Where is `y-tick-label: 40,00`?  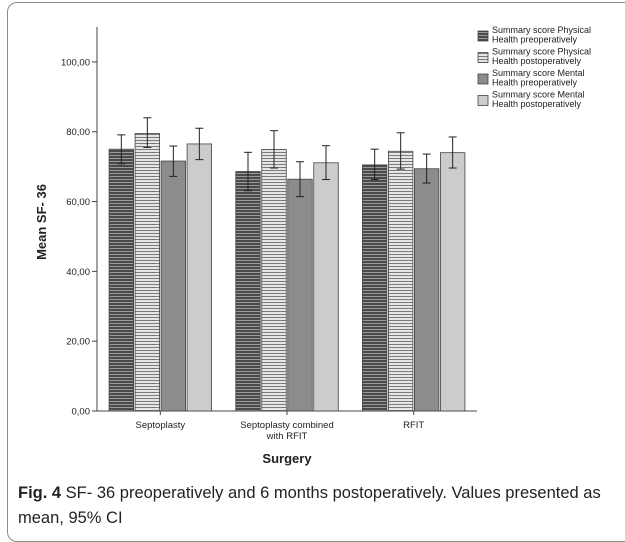
y-tick-label: 40,00 is located at coordinates (78, 272).